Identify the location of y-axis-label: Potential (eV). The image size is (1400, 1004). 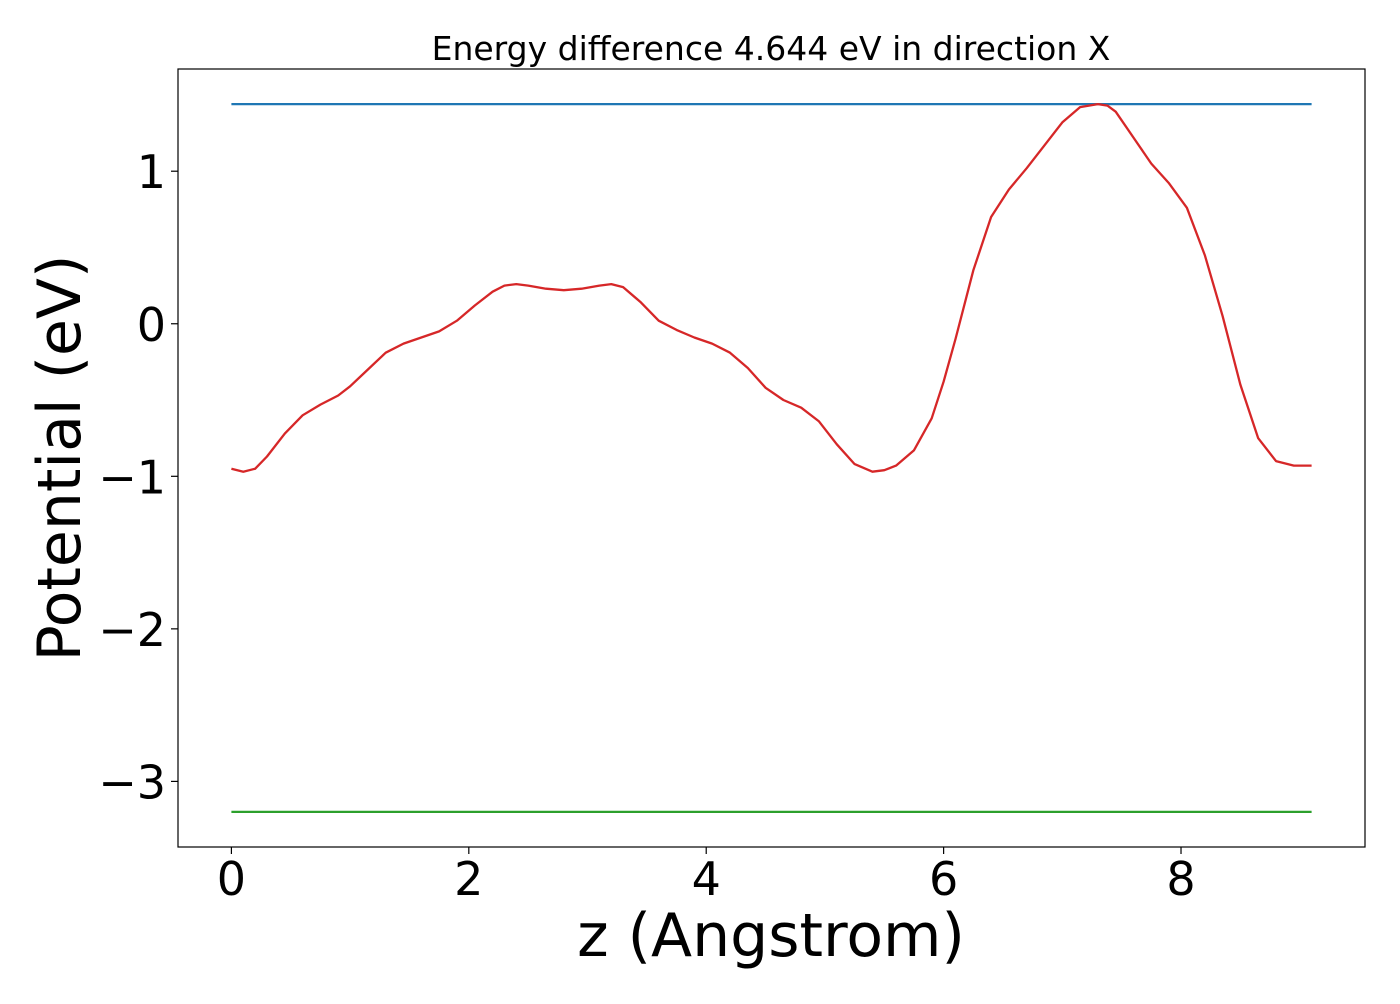
(60, 458).